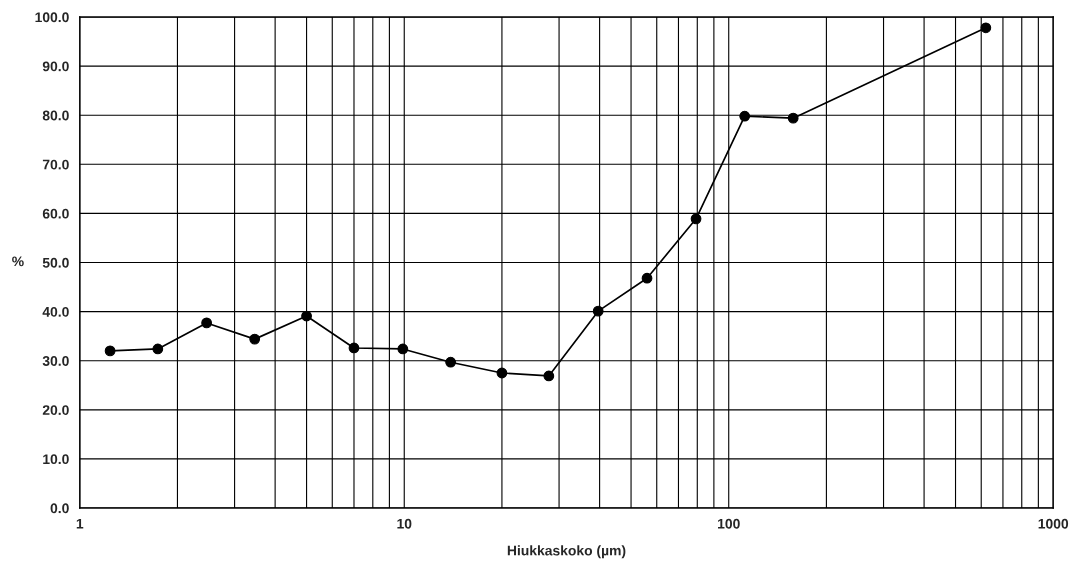 The height and width of the screenshot is (567, 1078). What do you see at coordinates (18, 261) in the screenshot?
I see `y-axis-title: %` at bounding box center [18, 261].